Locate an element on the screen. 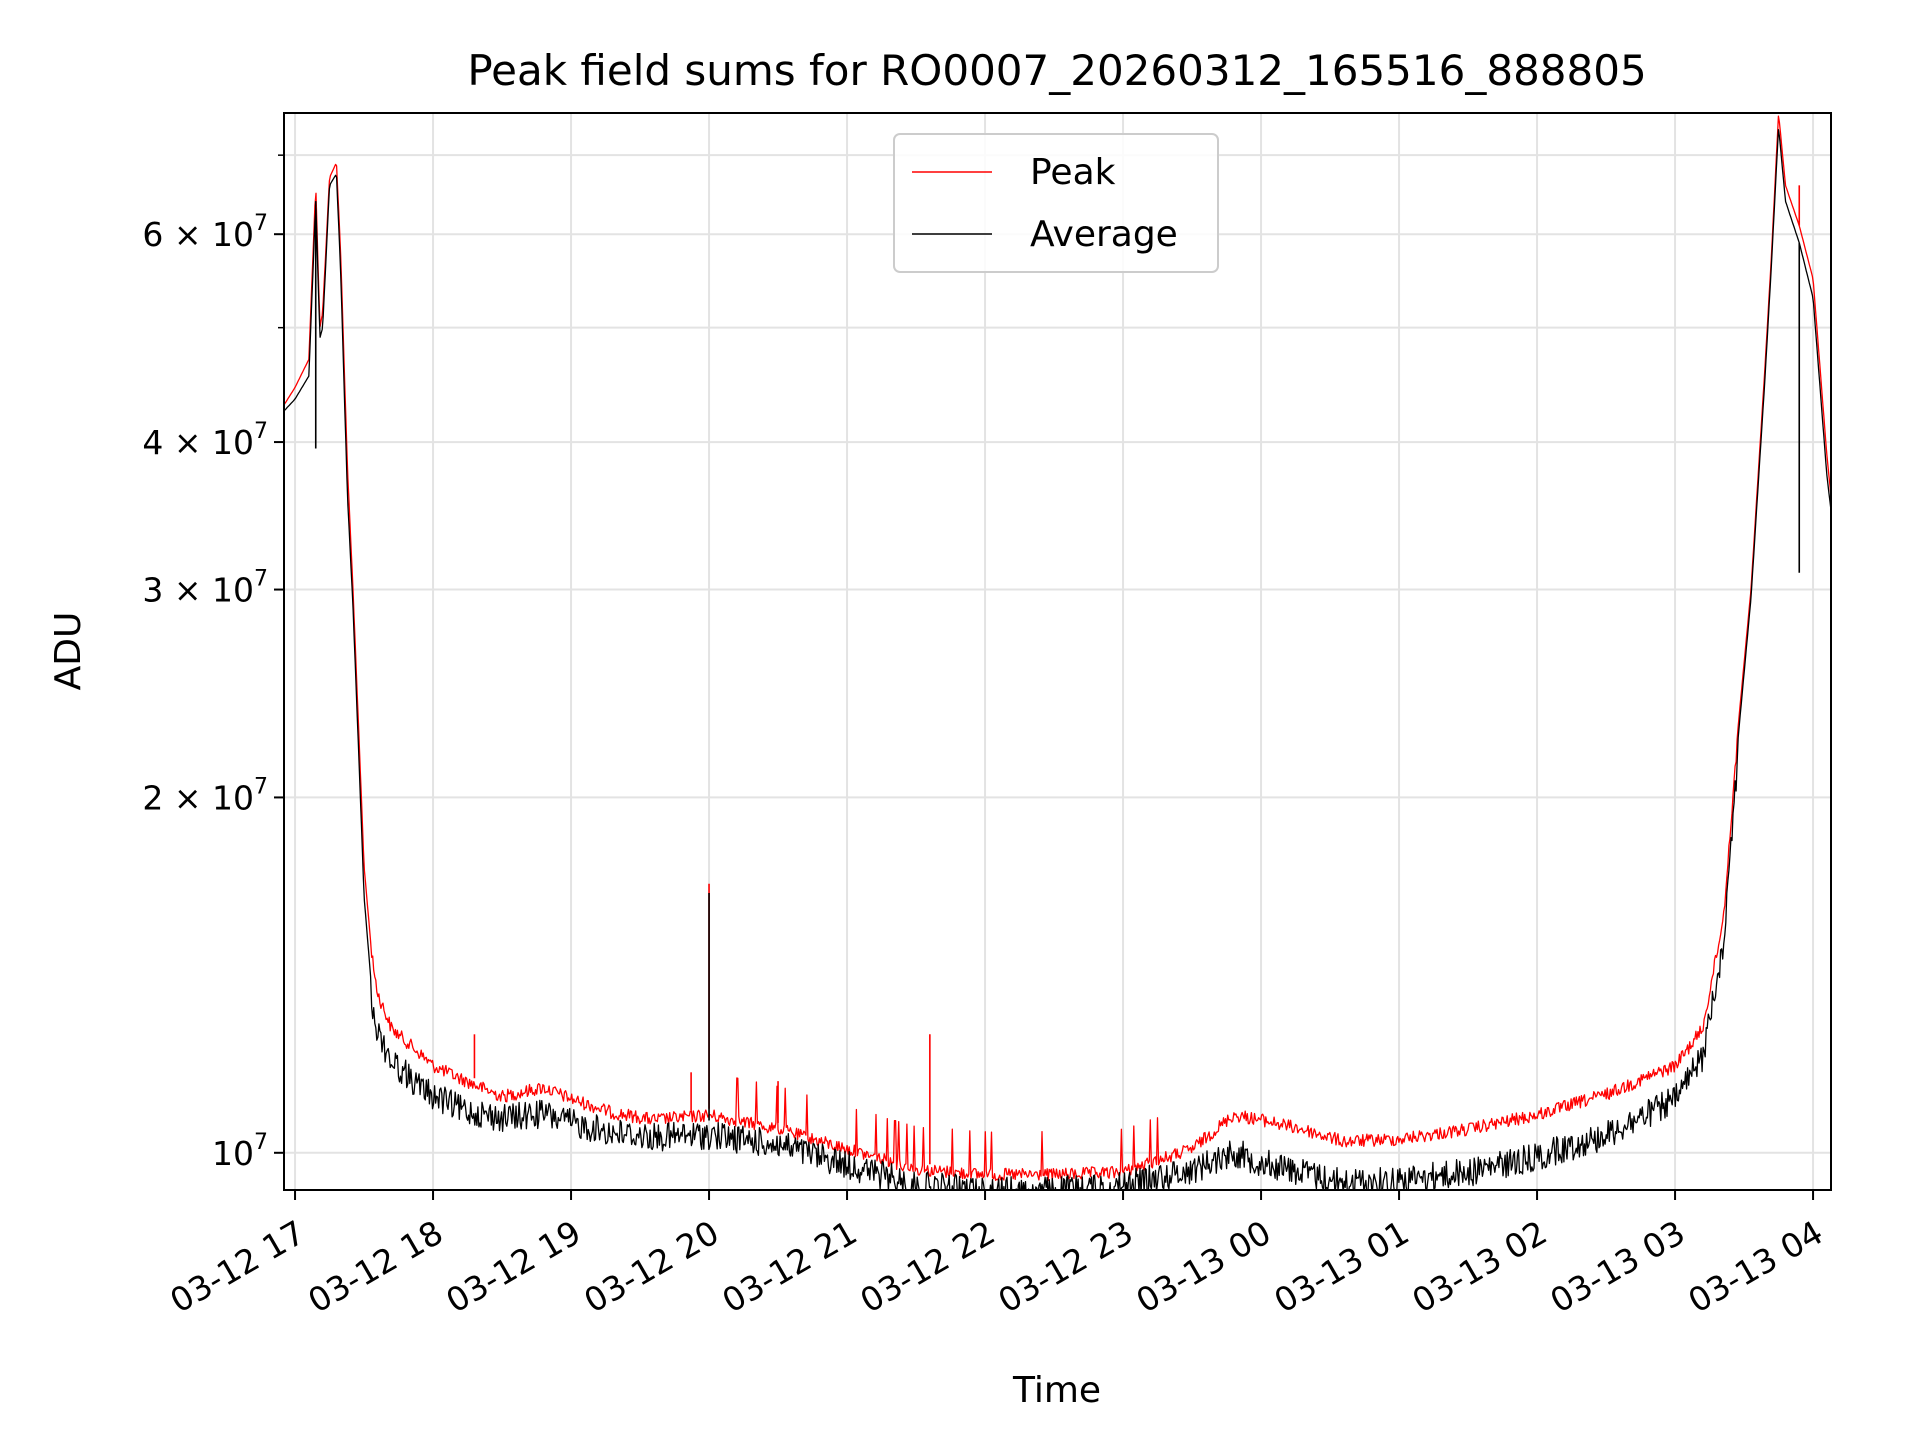 The height and width of the screenshot is (1440, 1920). legend-label-average: Average is located at coordinates (1104, 234).